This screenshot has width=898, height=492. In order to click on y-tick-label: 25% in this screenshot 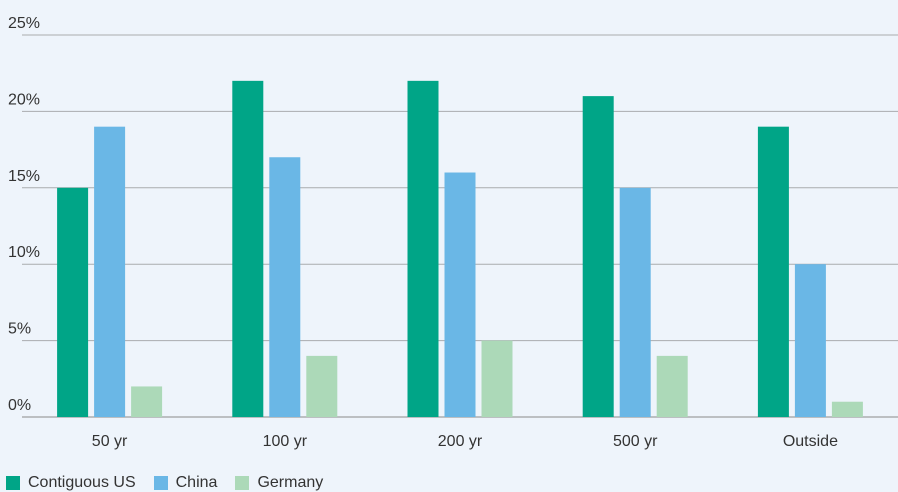, I will do `click(24, 23)`.